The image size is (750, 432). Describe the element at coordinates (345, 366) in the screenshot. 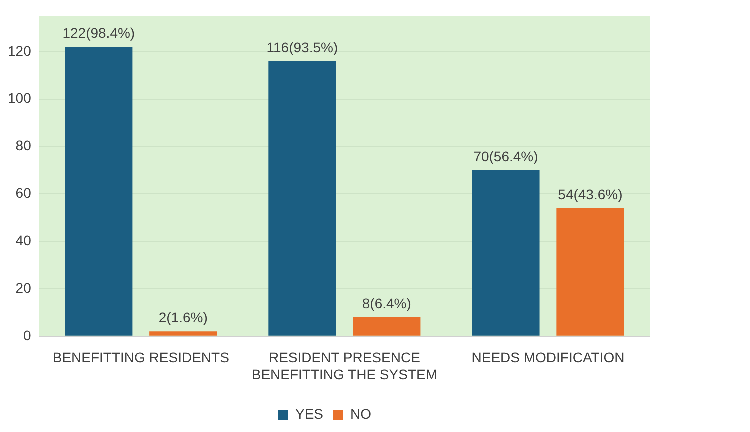

I see `x-tick-label: RESIDENT PRESENCE BENEFITTING THE SYSTEM` at that location.